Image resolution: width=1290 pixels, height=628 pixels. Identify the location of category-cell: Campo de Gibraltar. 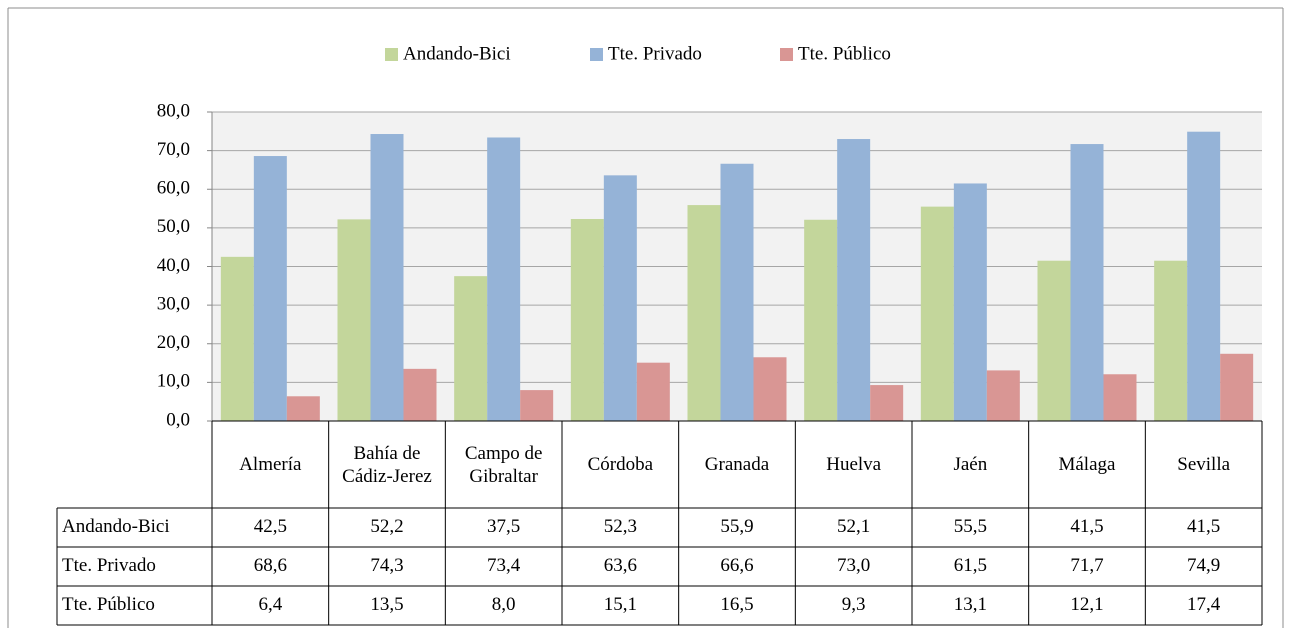
(503, 464).